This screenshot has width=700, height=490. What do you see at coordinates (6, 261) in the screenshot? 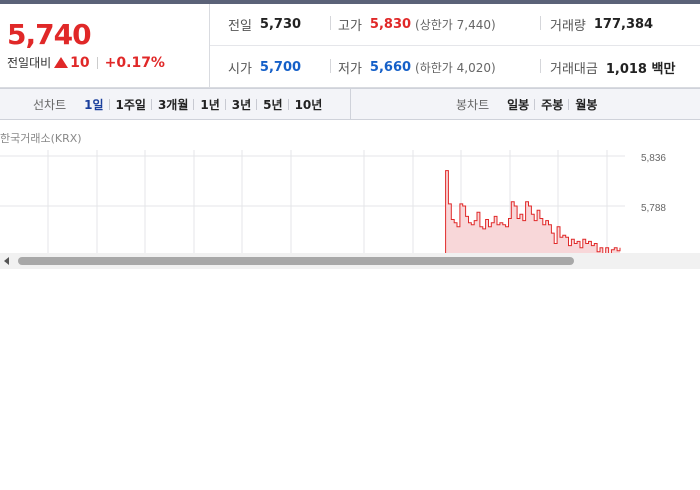
I see `scroll-left-icon` at bounding box center [6, 261].